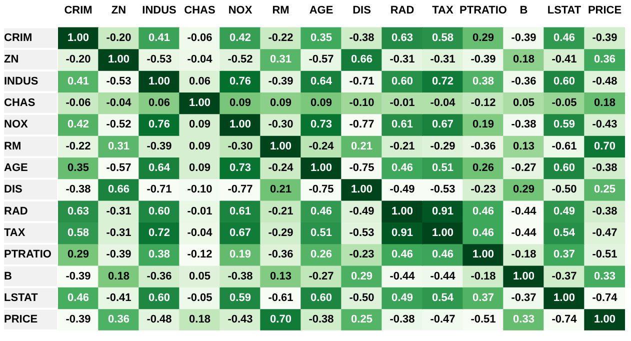  What do you see at coordinates (240, 168) in the screenshot?
I see `data-label: 0.73` at bounding box center [240, 168].